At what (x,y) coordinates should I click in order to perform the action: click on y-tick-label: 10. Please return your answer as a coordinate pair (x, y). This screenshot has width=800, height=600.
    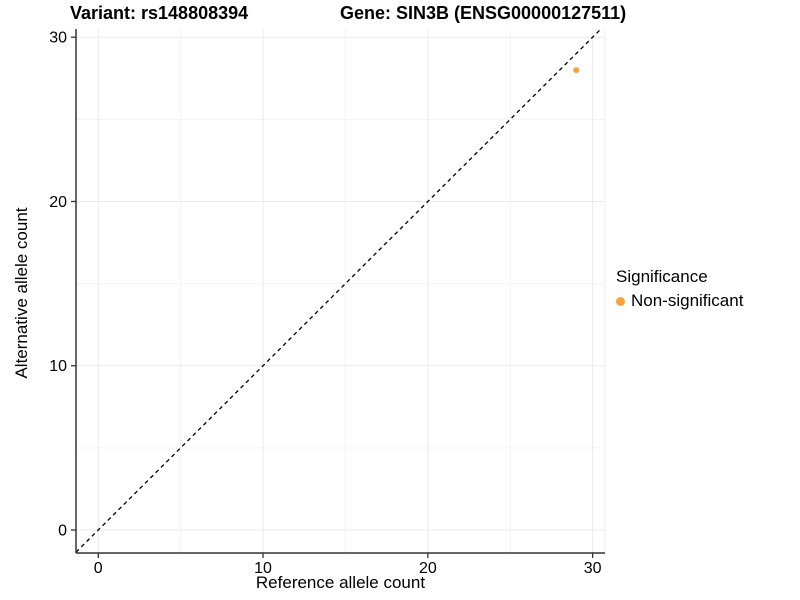
    Looking at the image, I should click on (58, 366).